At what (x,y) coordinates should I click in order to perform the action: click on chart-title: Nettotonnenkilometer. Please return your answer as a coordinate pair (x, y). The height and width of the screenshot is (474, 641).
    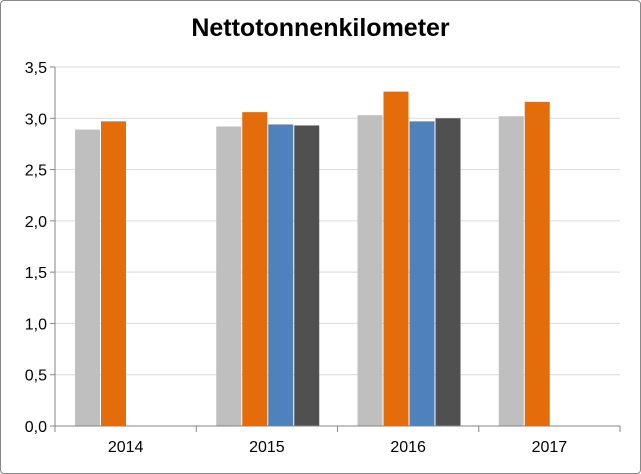
    Looking at the image, I should click on (320, 28).